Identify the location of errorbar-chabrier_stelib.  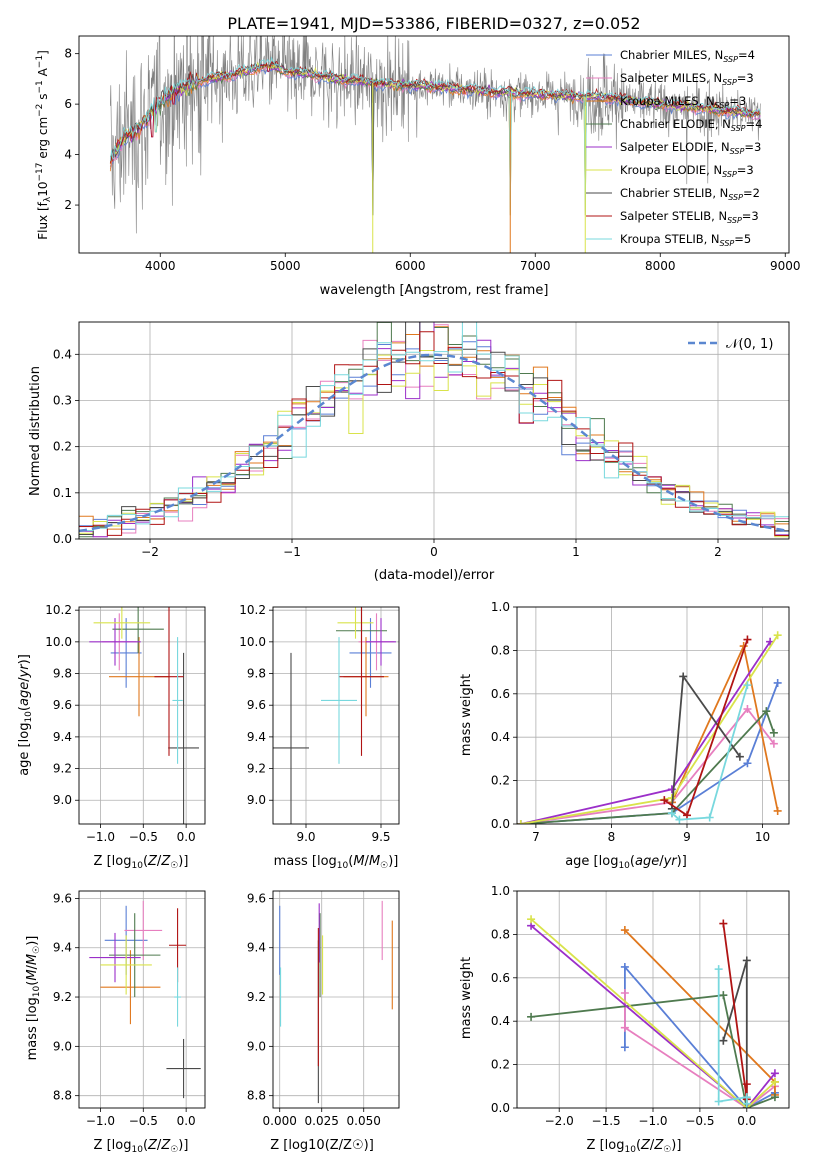
(183, 738).